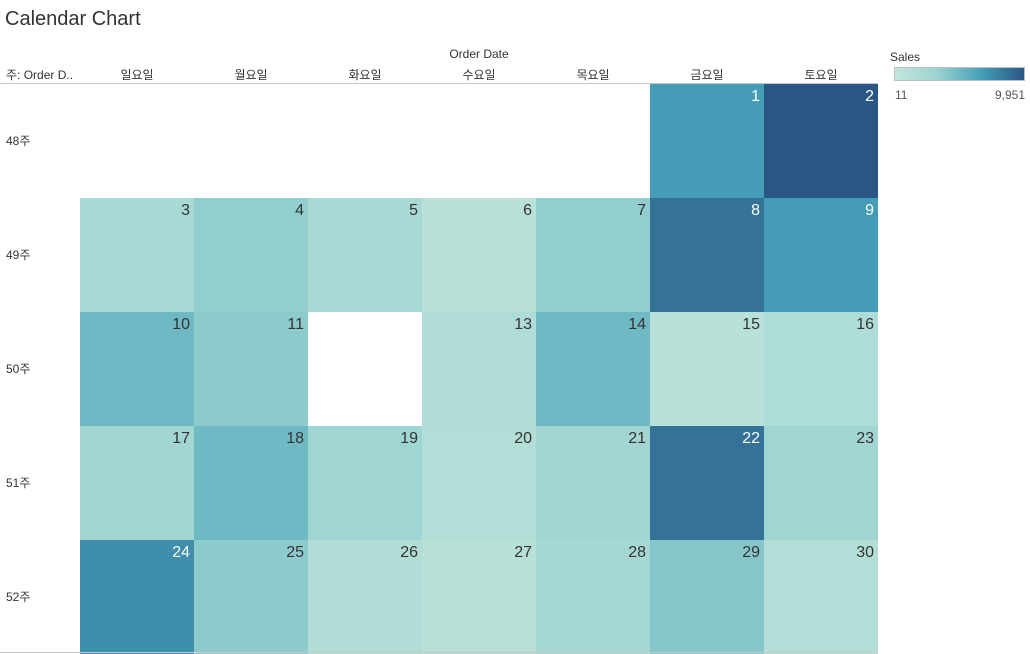 The image size is (1030, 654). I want to click on header-divider, so click(439, 83).